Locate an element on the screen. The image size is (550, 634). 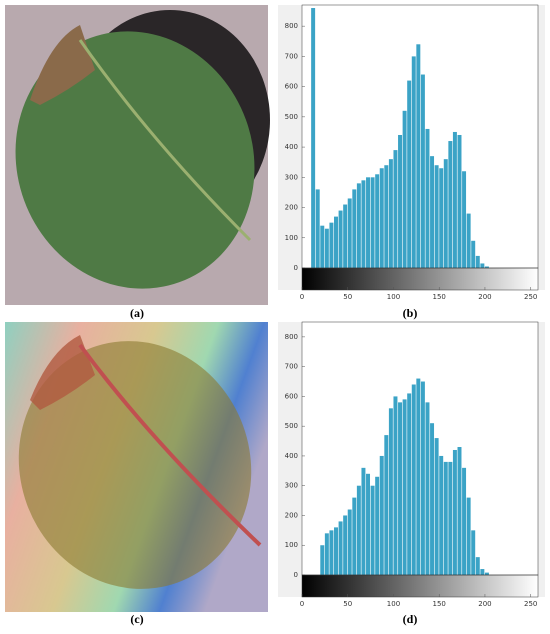
y-tick-label: 300 is located at coordinates (291, 177).